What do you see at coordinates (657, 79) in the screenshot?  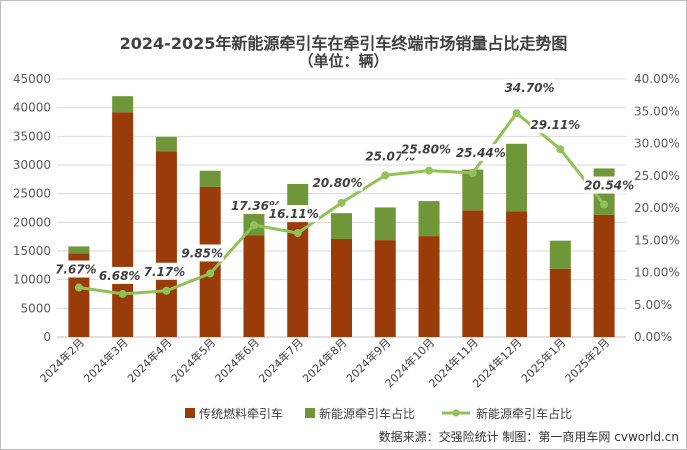 I see `y2-tick-label: 40.00%` at bounding box center [657, 79].